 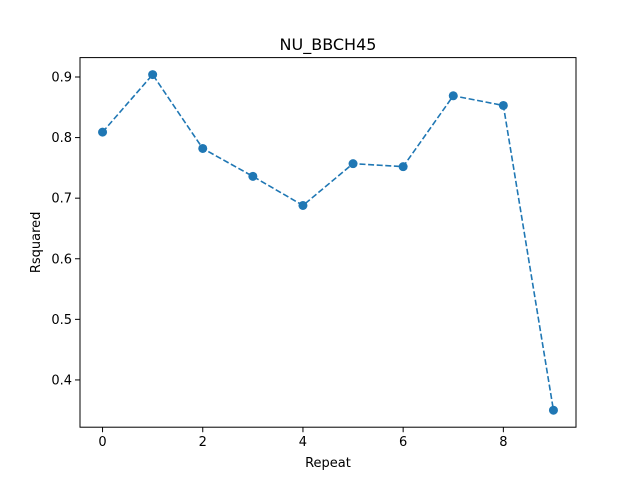 I want to click on x-tick-label: 8, so click(x=503, y=442).